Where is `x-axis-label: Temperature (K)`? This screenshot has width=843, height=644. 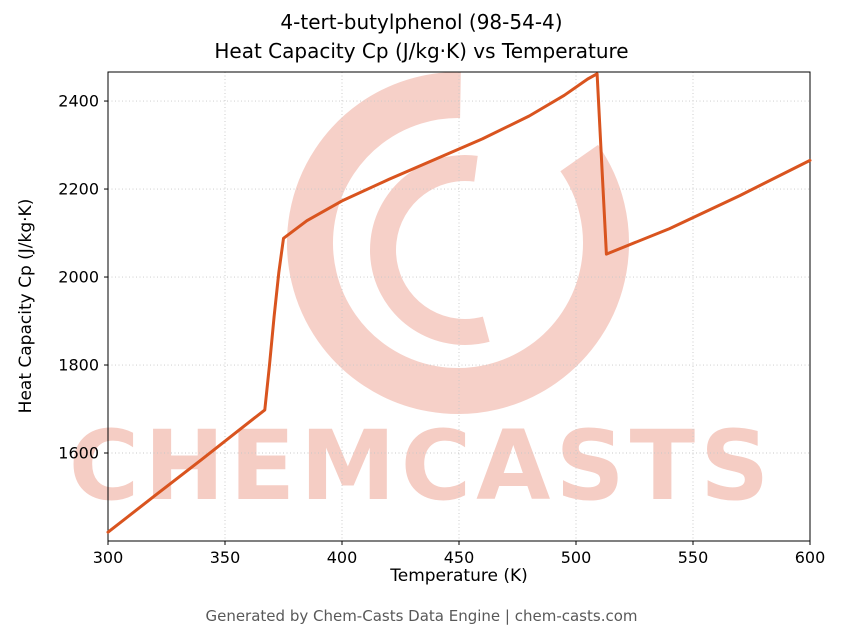 x-axis-label: Temperature (K) is located at coordinates (459, 576).